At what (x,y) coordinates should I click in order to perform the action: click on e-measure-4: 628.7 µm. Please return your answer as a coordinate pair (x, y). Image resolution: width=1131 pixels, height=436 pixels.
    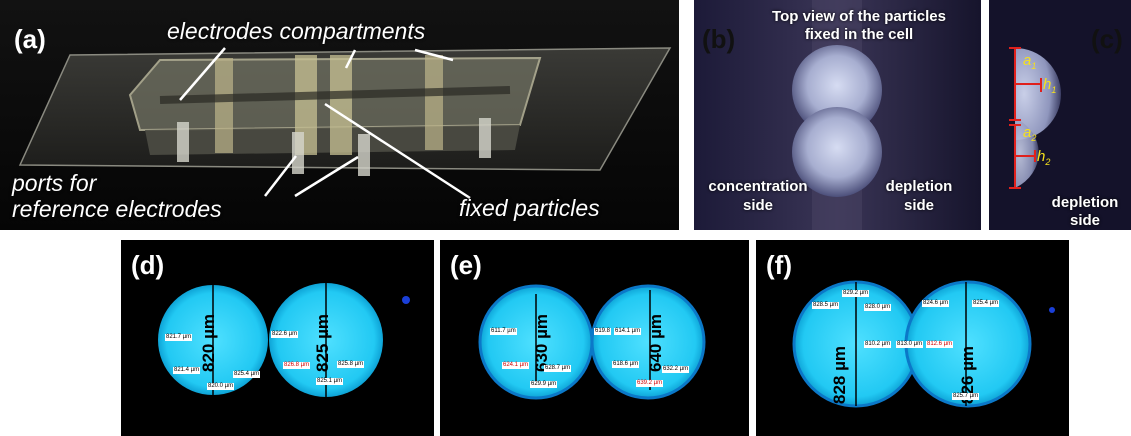
    Looking at the image, I should click on (558, 368).